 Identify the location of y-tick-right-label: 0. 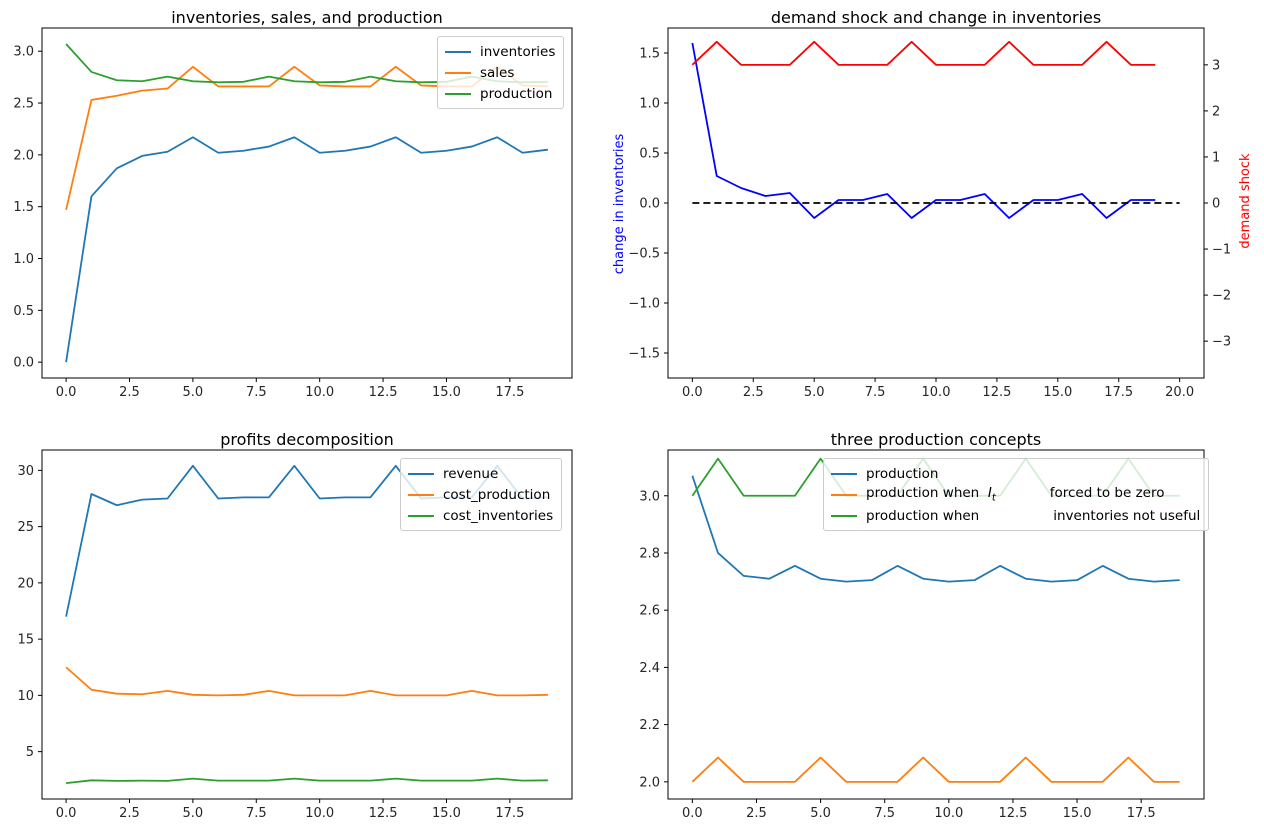
(1216, 204).